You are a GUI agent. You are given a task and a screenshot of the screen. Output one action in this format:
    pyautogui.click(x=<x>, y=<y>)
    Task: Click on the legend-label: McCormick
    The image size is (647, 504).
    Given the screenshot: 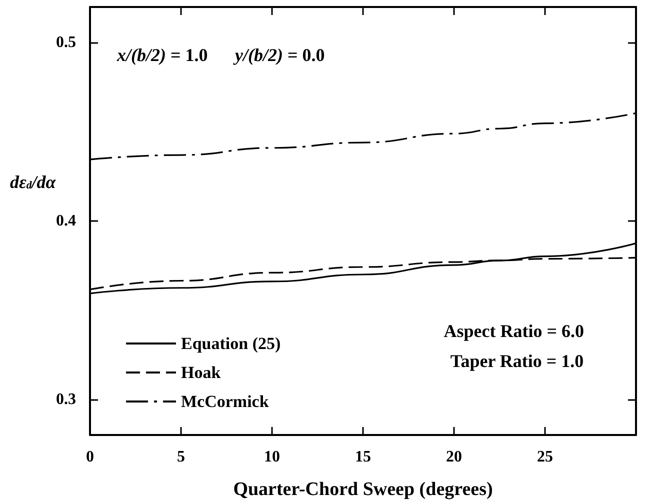 What is the action you would take?
    pyautogui.click(x=225, y=401)
    